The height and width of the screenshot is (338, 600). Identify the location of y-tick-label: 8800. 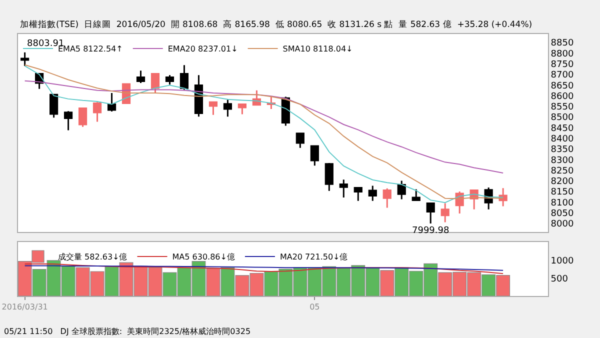
(562, 54).